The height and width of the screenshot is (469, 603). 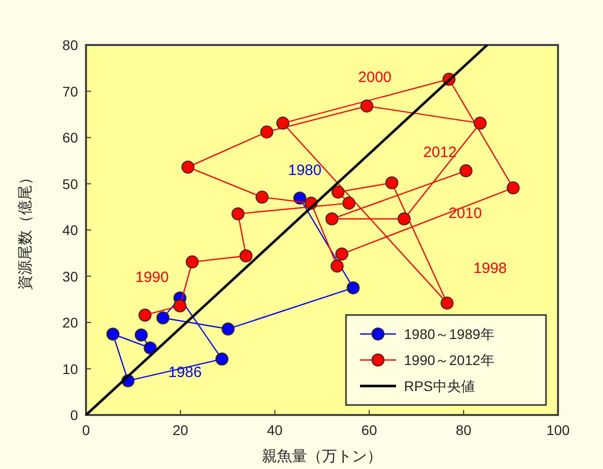 I want to click on y-tick-label: 20, so click(x=70, y=322).